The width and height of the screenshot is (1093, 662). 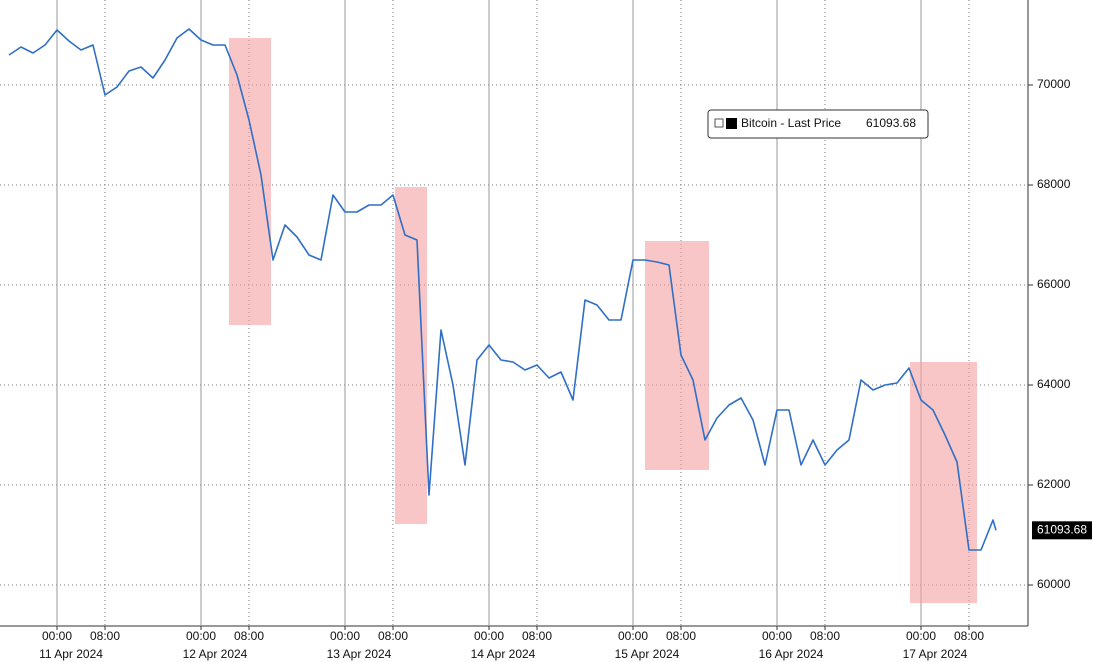 What do you see at coordinates (719, 123) in the screenshot?
I see `legend-toggle` at bounding box center [719, 123].